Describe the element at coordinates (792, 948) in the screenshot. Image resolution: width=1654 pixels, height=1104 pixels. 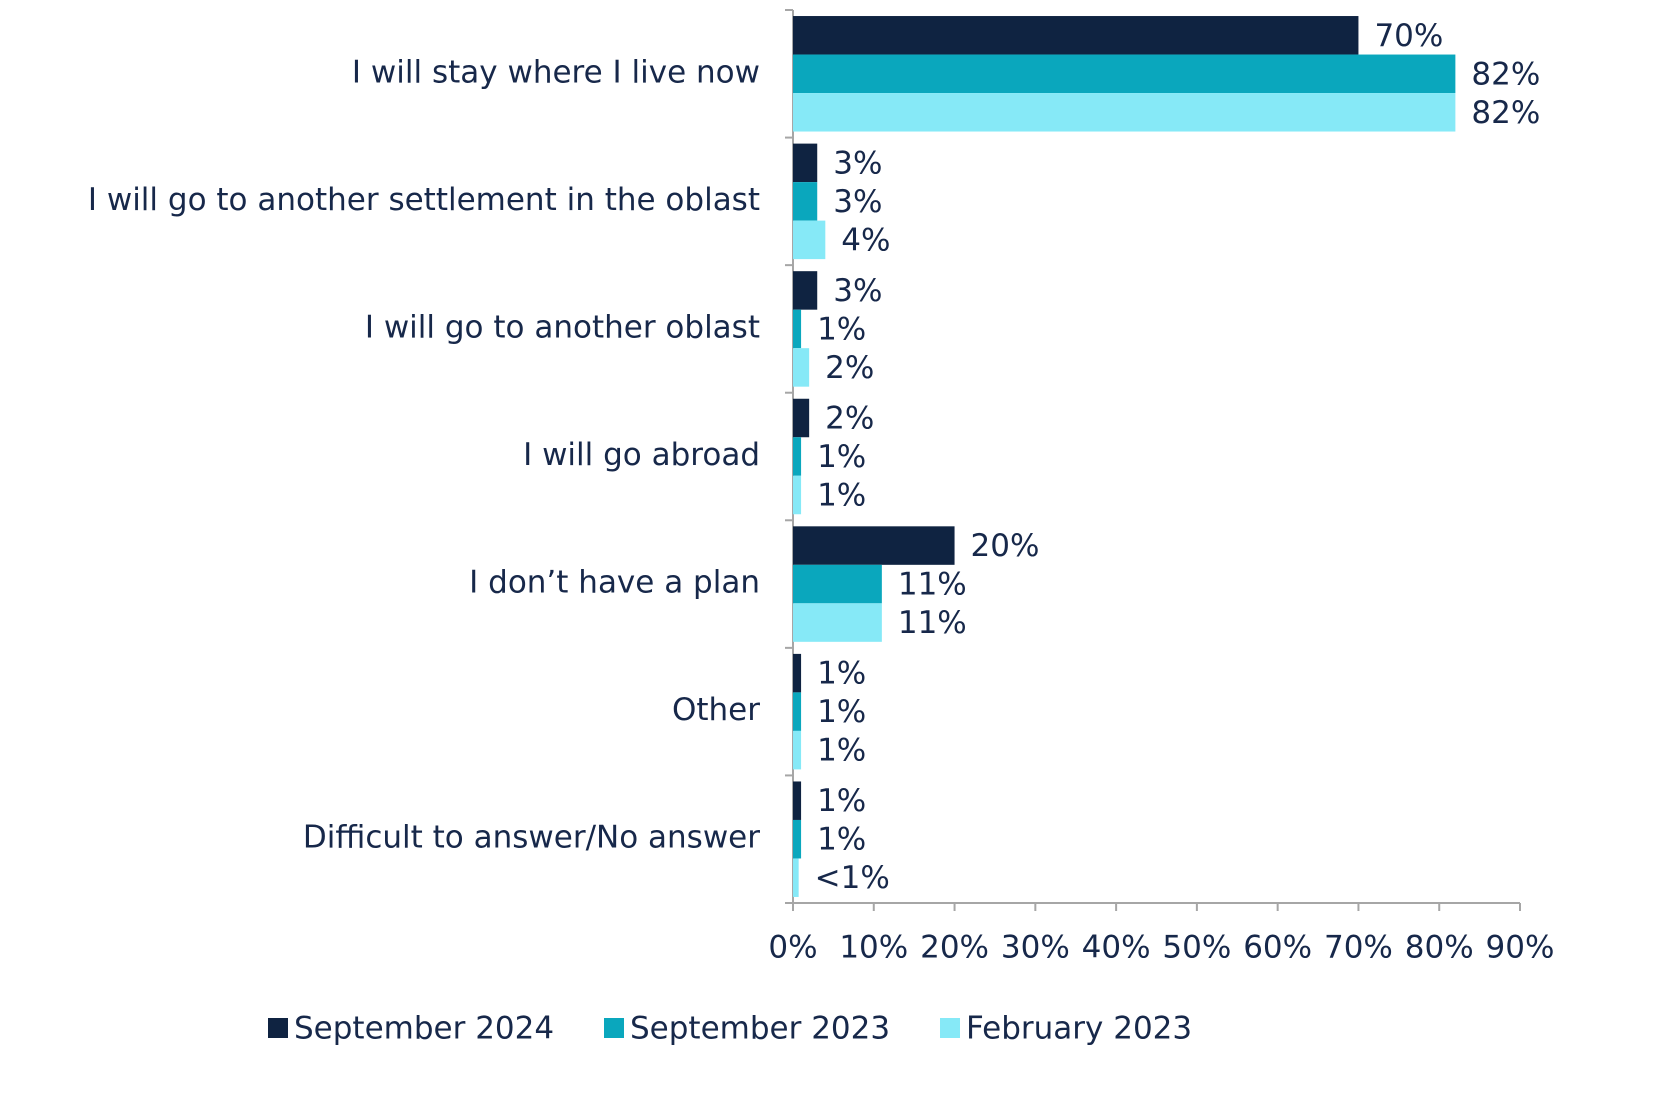
I see `x-tick-label: 0%` at that location.